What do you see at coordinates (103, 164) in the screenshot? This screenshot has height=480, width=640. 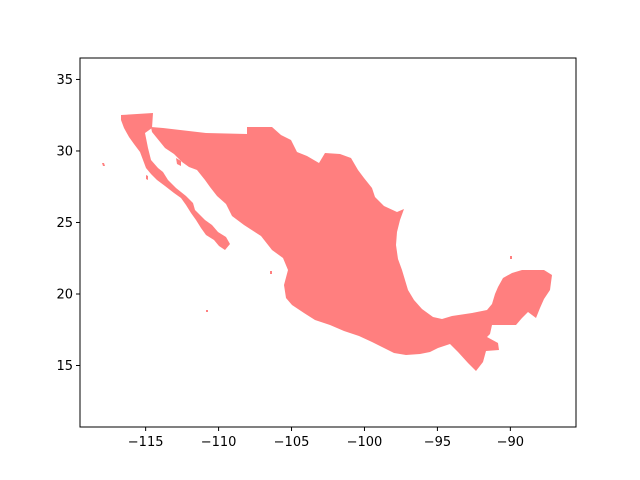 I see `guadalupe-island-shape` at bounding box center [103, 164].